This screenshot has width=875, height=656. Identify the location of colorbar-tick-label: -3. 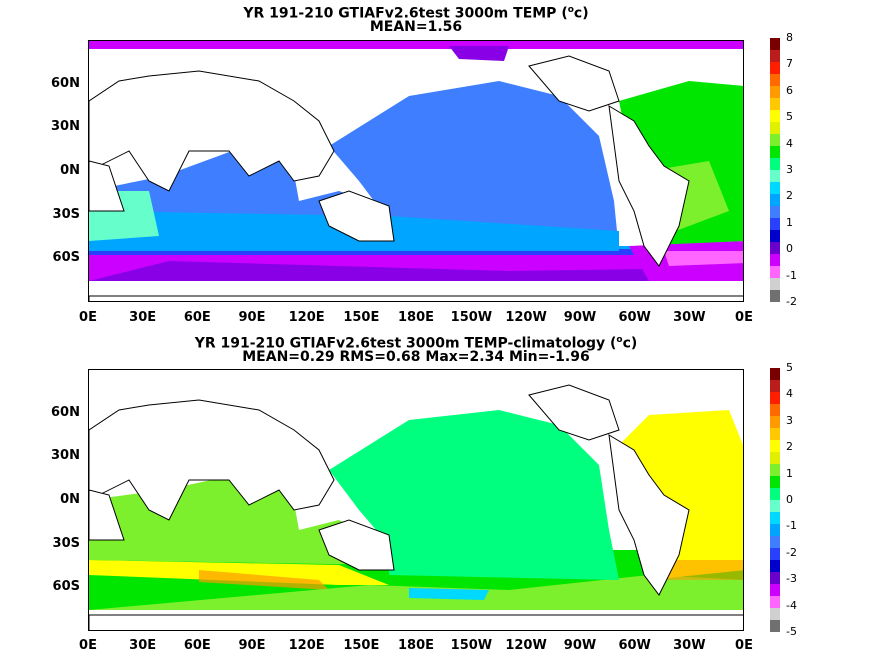
(791, 579).